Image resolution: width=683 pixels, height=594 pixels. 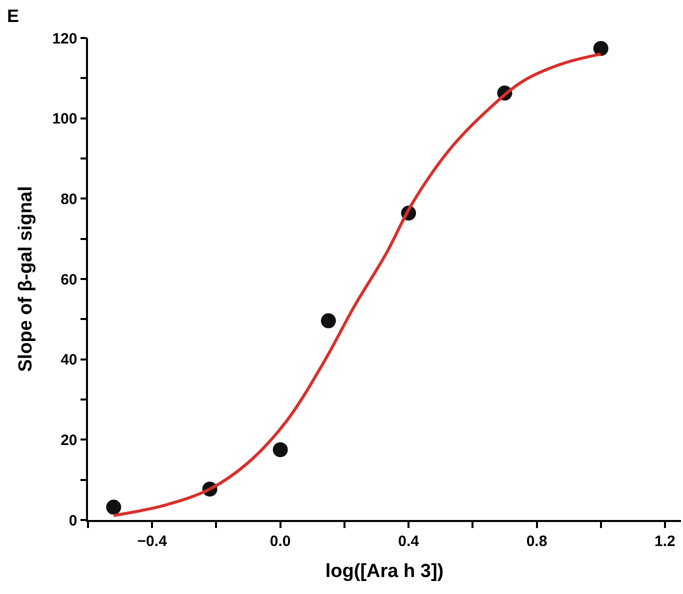 What do you see at coordinates (69, 440) in the screenshot?
I see `y-tick-label: 20` at bounding box center [69, 440].